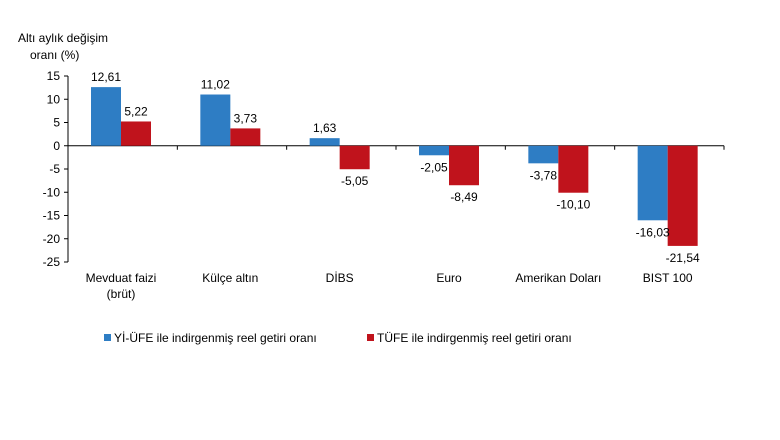  I want to click on legend-label: Yİ-ÜFE ile indirgenmiş reel getiri oranı, so click(215, 338).